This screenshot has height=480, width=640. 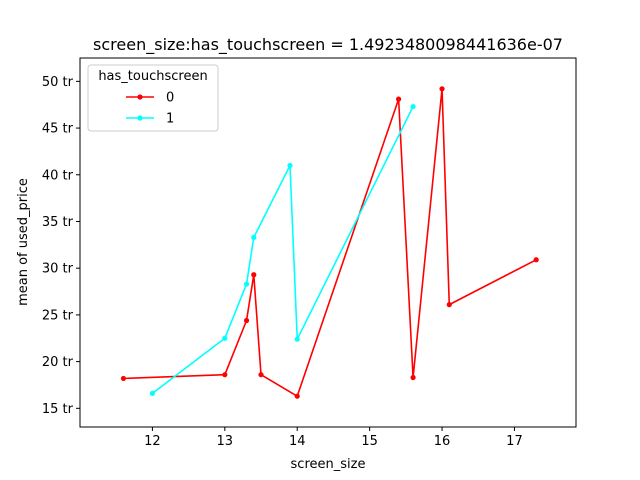 I want to click on x-axis-label: screen_size, so click(x=328, y=464).